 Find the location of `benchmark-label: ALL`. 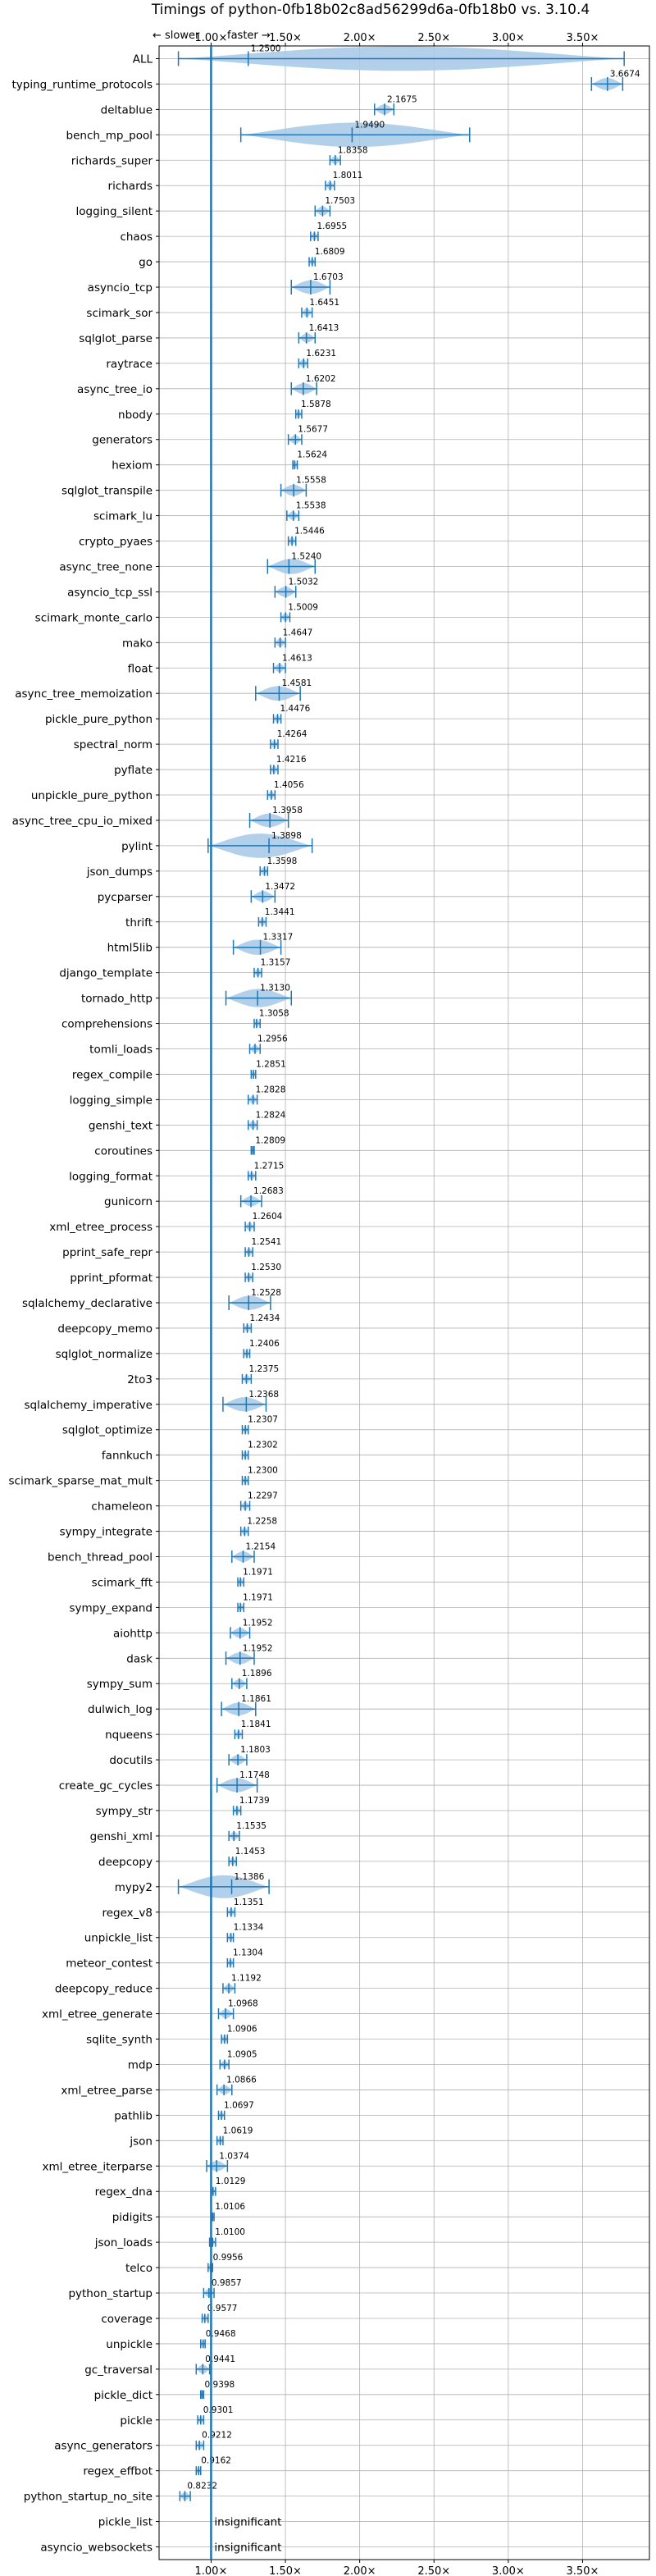

benchmark-label: ALL is located at coordinates (143, 60).